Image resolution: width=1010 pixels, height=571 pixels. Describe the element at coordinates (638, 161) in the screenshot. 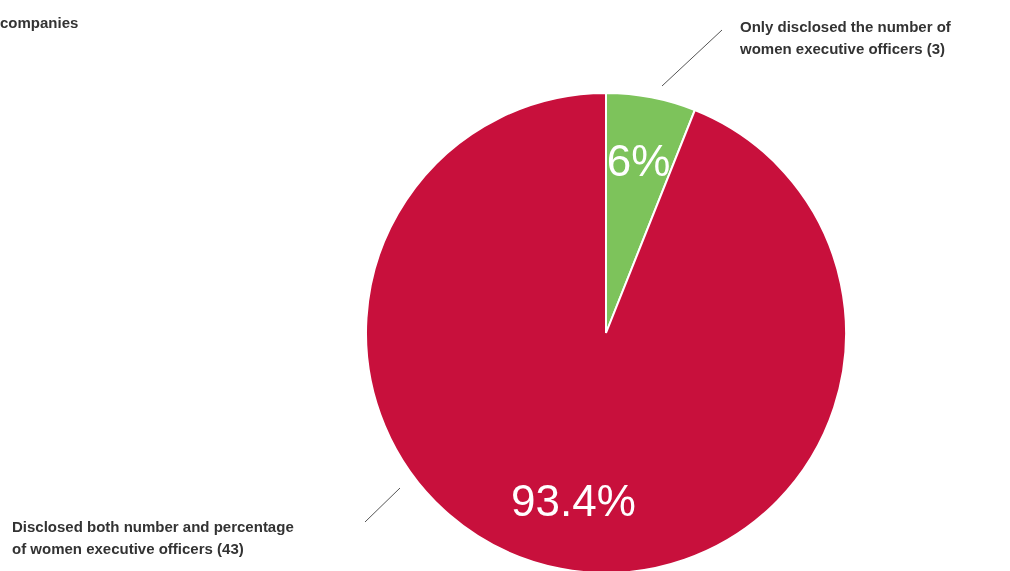

I see `data-label: 6%` at that location.